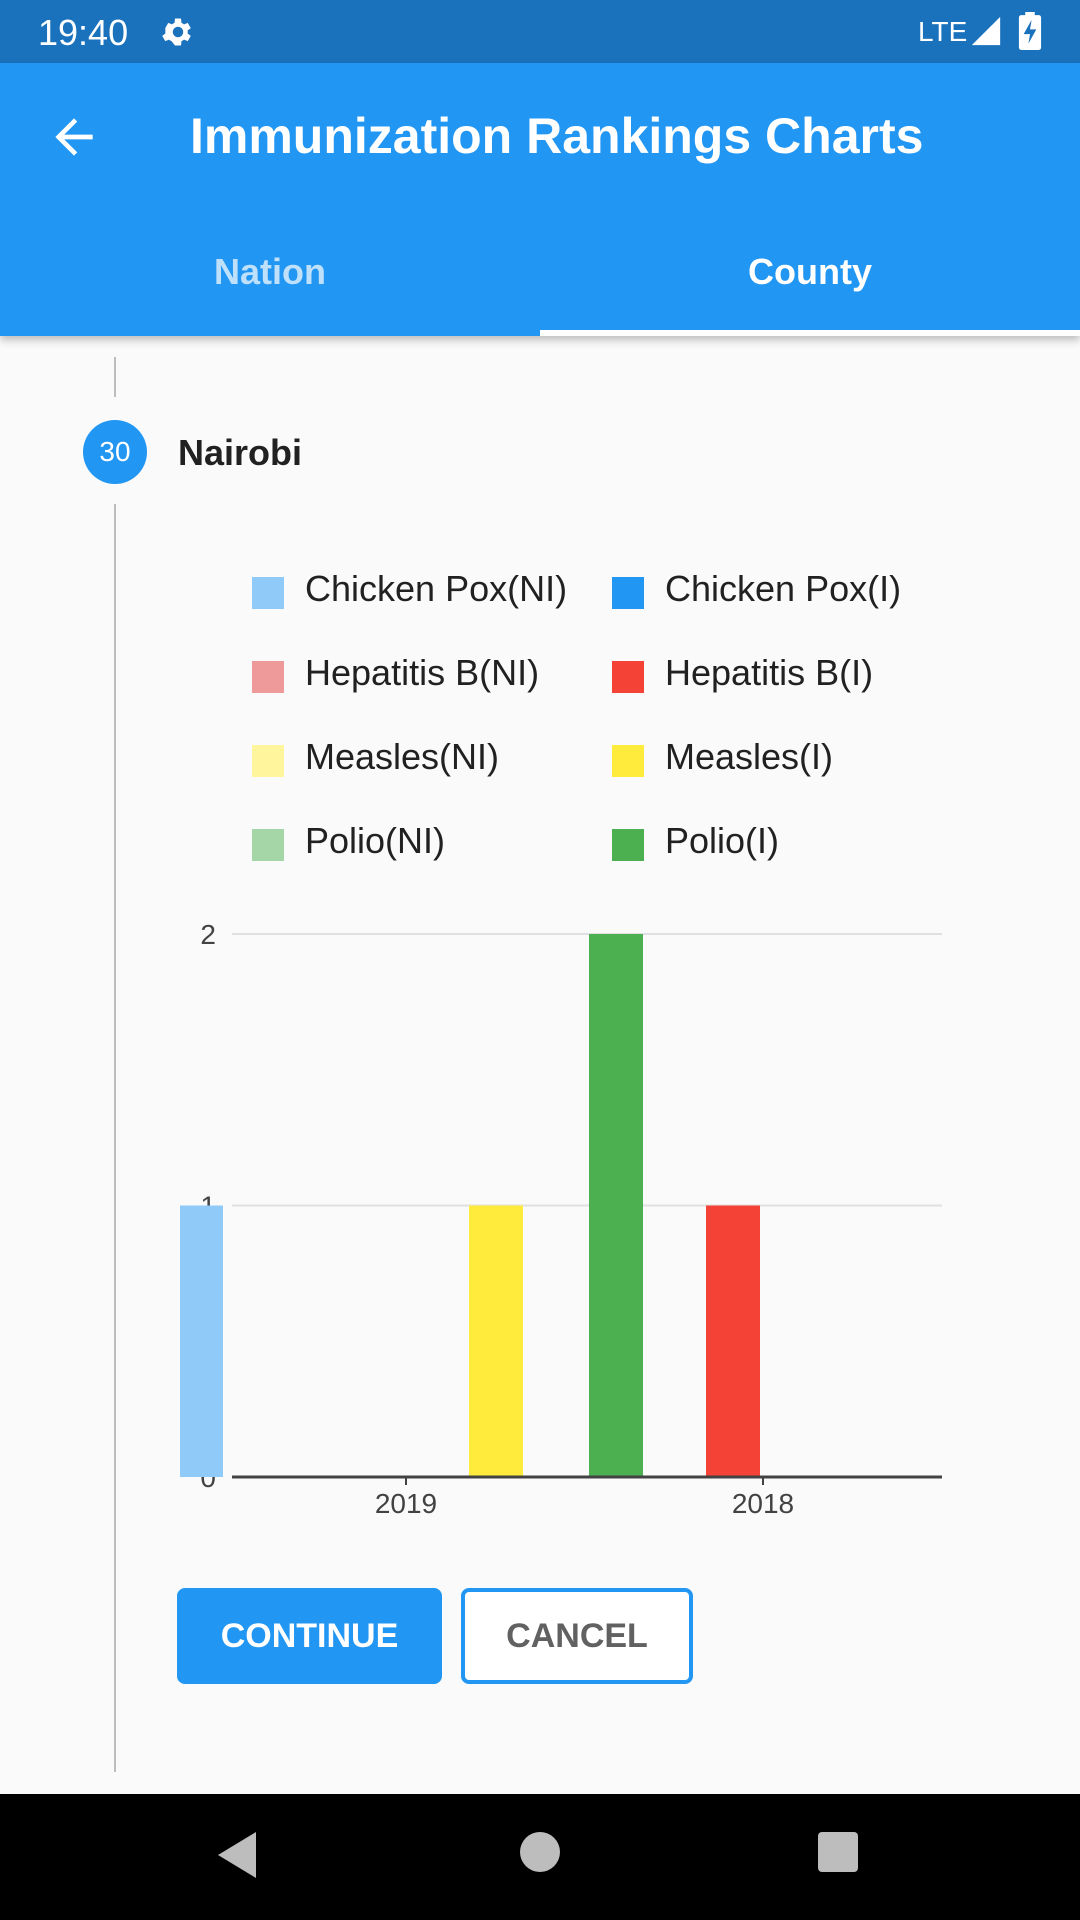 The width and height of the screenshot is (1080, 1920). I want to click on signal-icon, so click(986, 31).